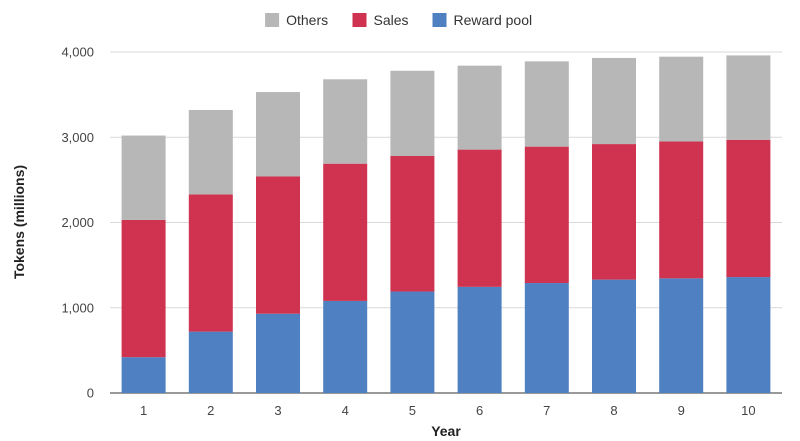  I want to click on legend-label: Others, so click(307, 20).